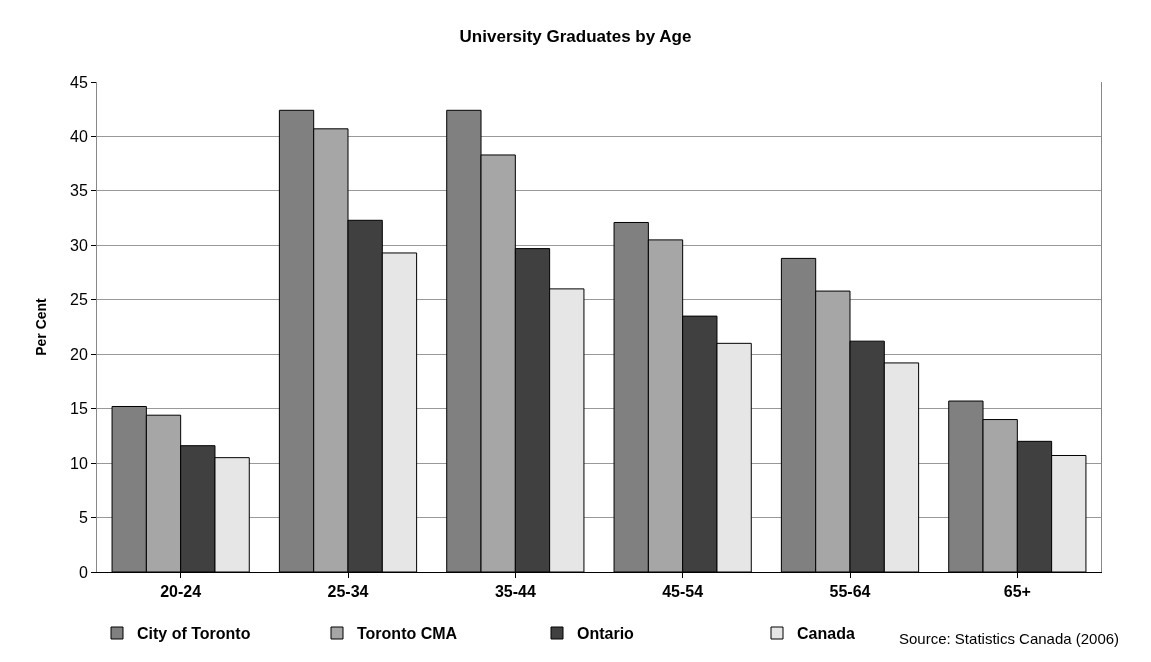 The height and width of the screenshot is (662, 1151). Describe the element at coordinates (79, 137) in the screenshot. I see `y-tick-label: 40` at that location.